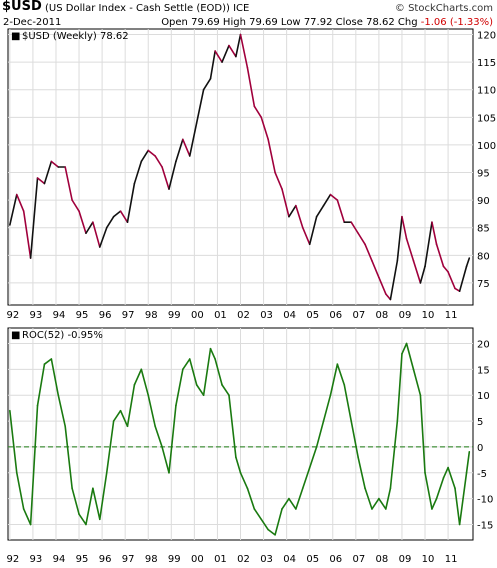 The image size is (497, 568). Describe the element at coordinates (22, 7) in the screenshot. I see `symbol-title: $USD` at that location.